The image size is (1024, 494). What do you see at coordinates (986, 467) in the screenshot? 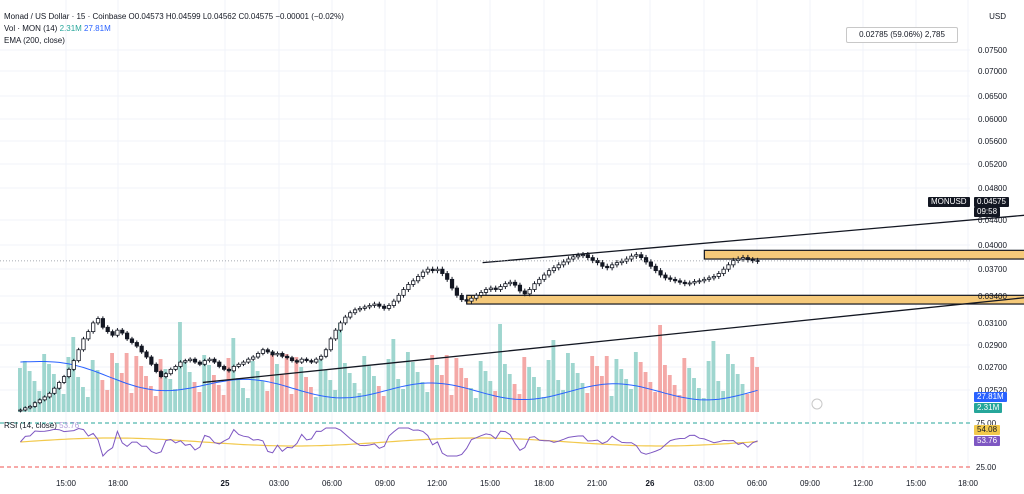
I see `rsi-level-25-label: 25.00` at bounding box center [986, 467].